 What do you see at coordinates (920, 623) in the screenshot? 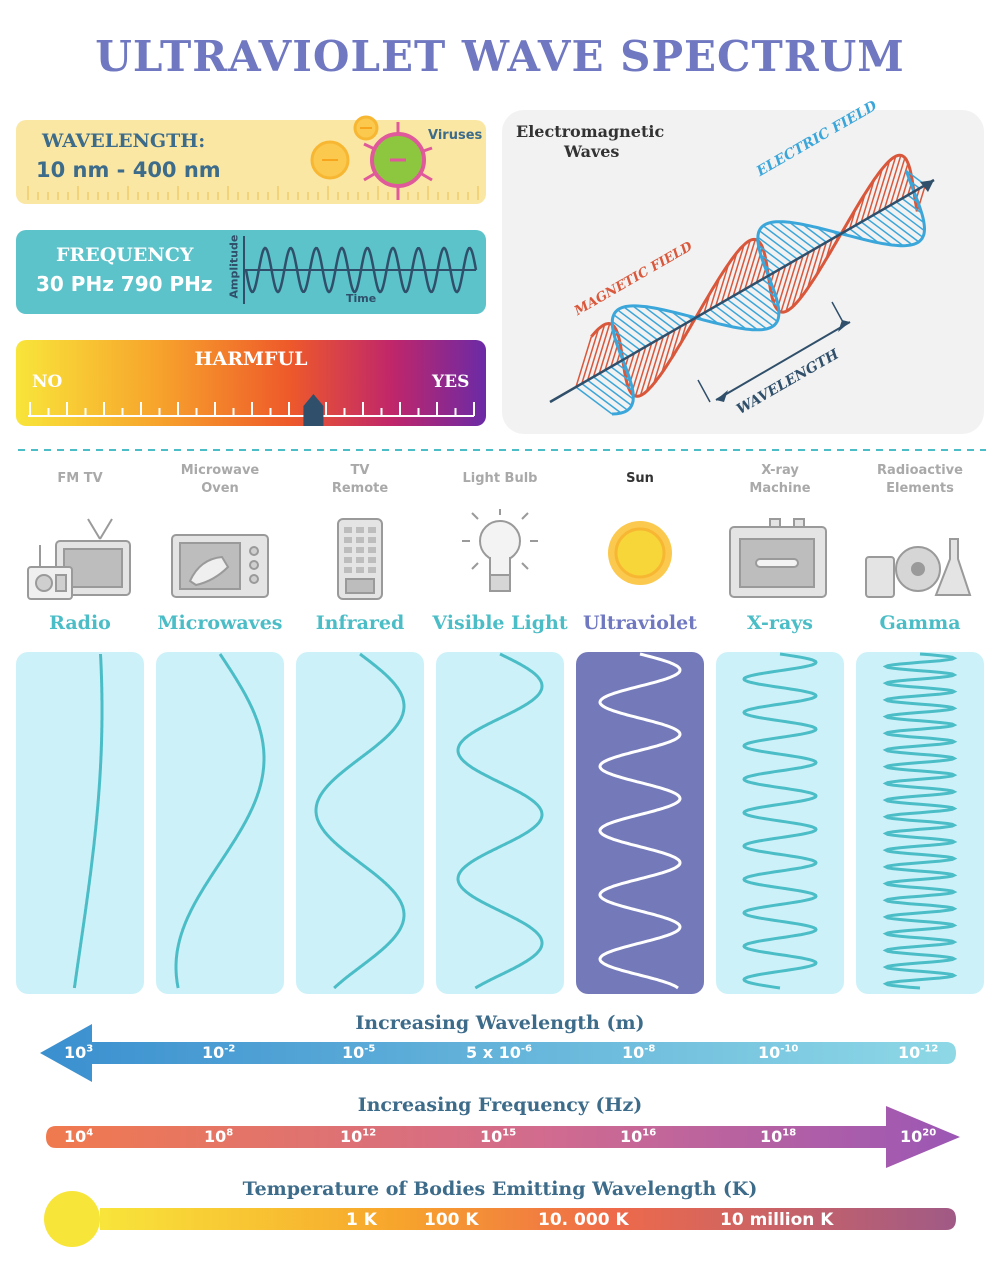
I see `band-label-gamma: Gamma` at bounding box center [920, 623].